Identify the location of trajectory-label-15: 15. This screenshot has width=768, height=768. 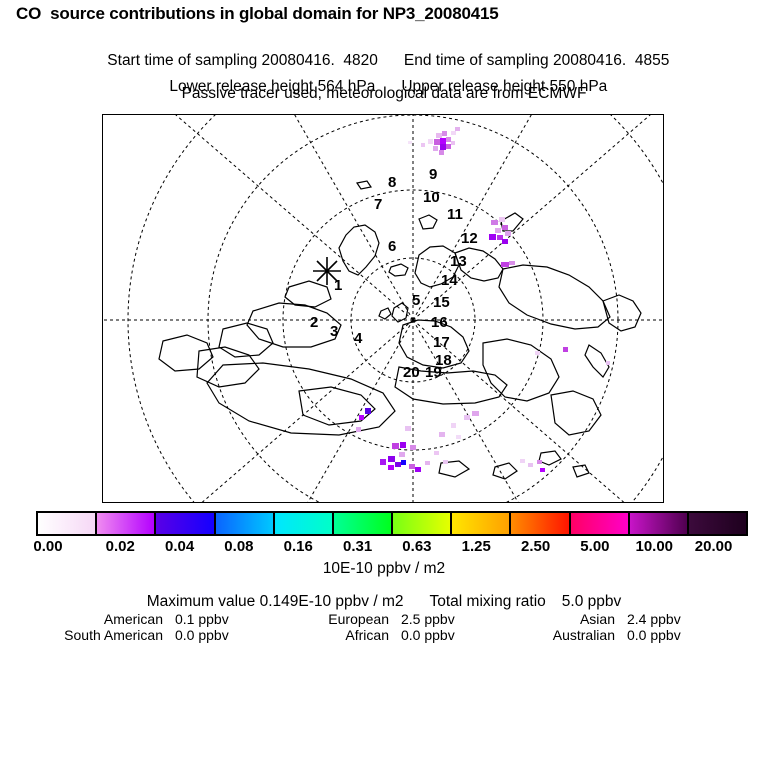
(441, 302).